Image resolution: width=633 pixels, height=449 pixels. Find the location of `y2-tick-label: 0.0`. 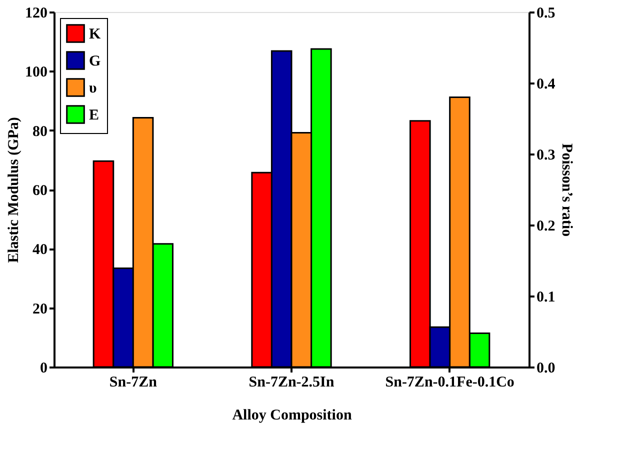

y2-tick-label: 0.0 is located at coordinates (546, 368).